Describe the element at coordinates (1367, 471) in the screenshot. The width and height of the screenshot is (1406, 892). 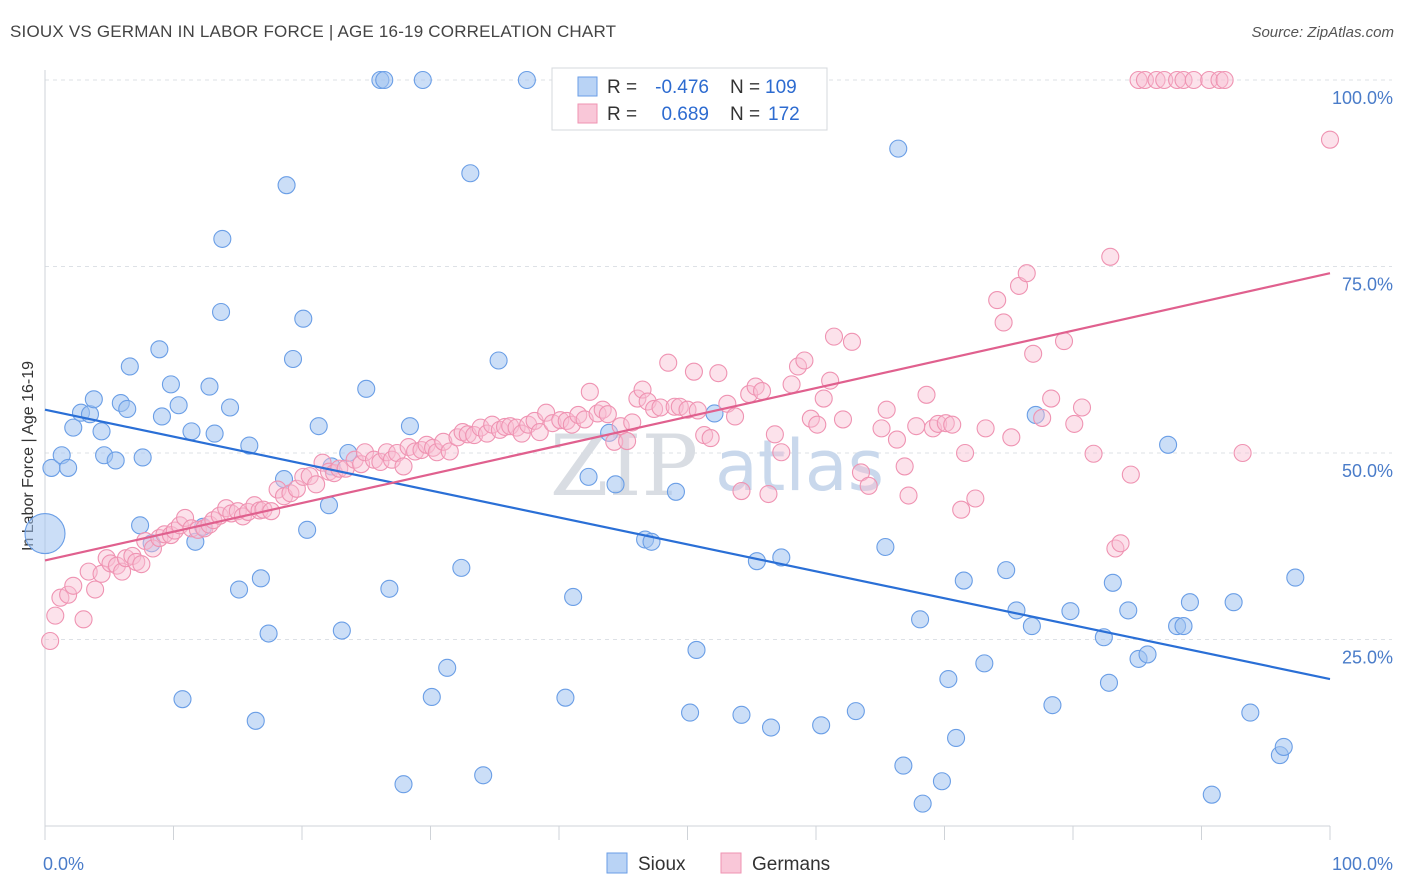
I see `y-tick-label-50: 50.0%` at that location.